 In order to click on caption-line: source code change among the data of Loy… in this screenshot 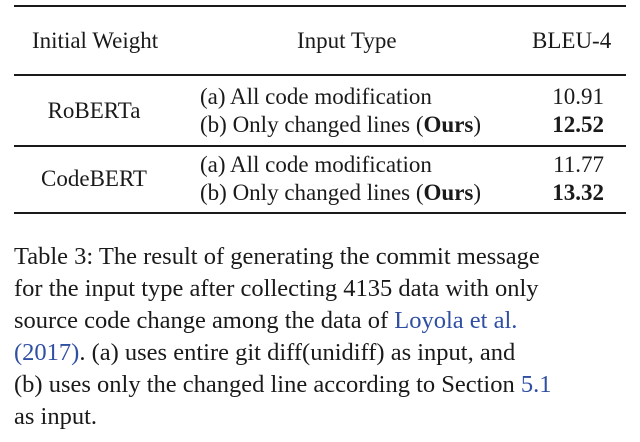, I will do `click(320, 321)`.